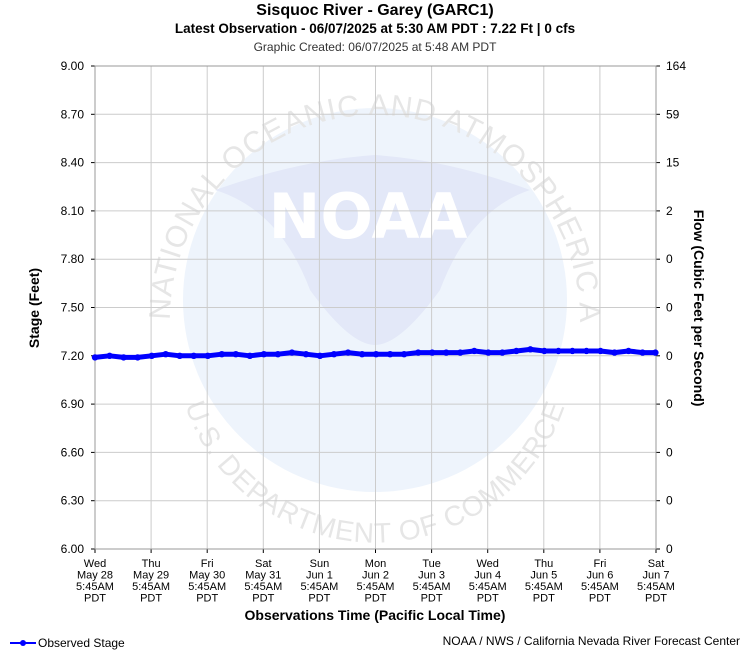  What do you see at coordinates (73, 66) in the screenshot?
I see `y-tick-label: 9.00` at bounding box center [73, 66].